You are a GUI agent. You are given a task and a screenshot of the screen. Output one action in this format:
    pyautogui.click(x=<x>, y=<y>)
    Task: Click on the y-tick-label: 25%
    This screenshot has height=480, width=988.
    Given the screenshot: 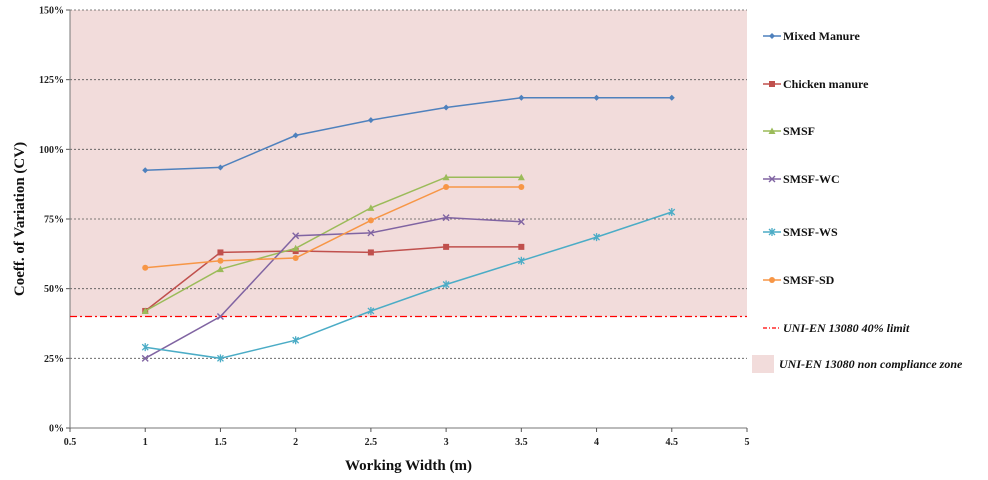 What is the action you would take?
    pyautogui.click(x=54, y=359)
    